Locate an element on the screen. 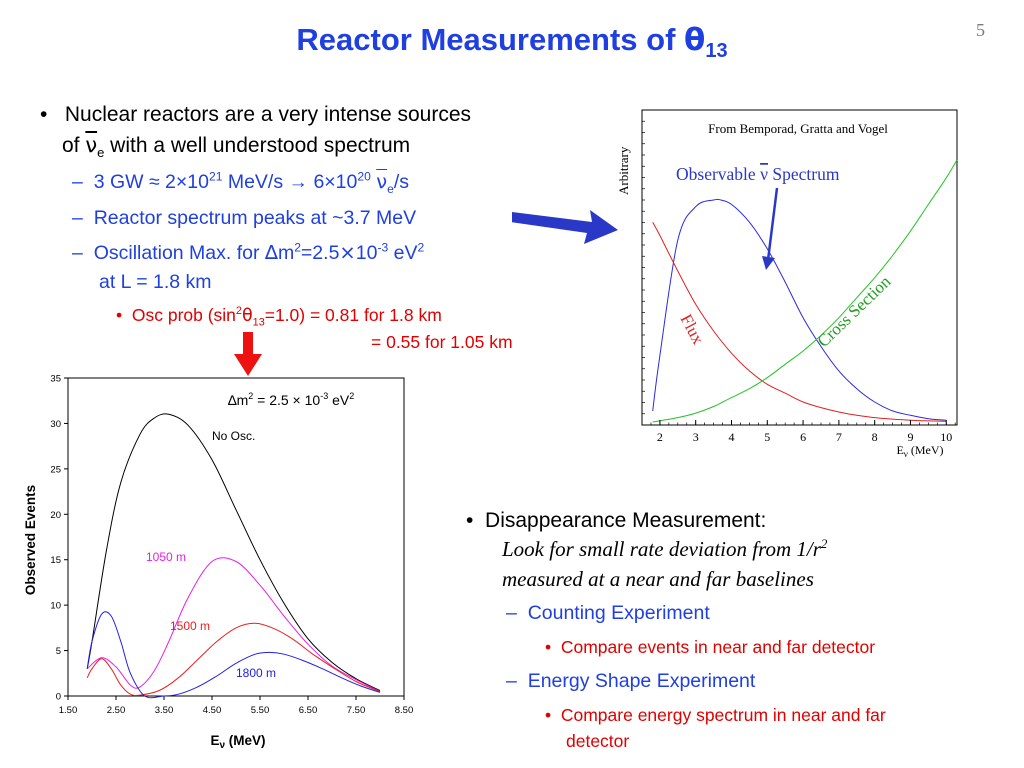  chart1-curve-spectrum is located at coordinates (799, 309).